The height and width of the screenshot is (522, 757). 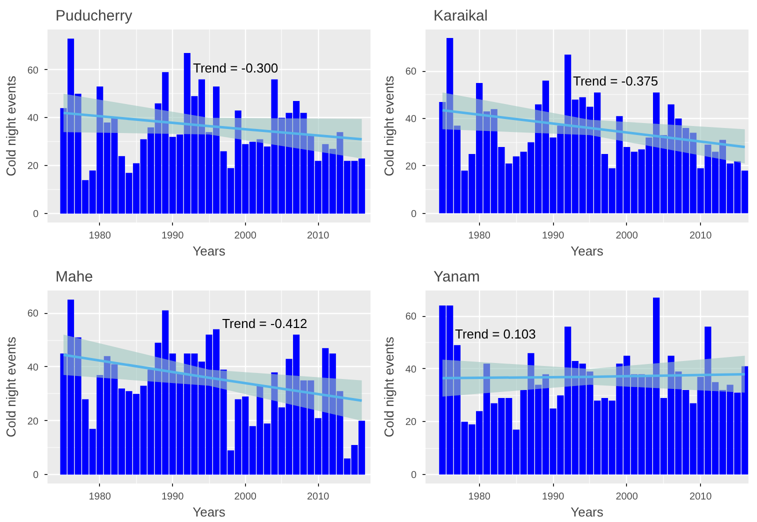 What do you see at coordinates (457, 277) in the screenshot?
I see `chart-title: Yanam` at bounding box center [457, 277].